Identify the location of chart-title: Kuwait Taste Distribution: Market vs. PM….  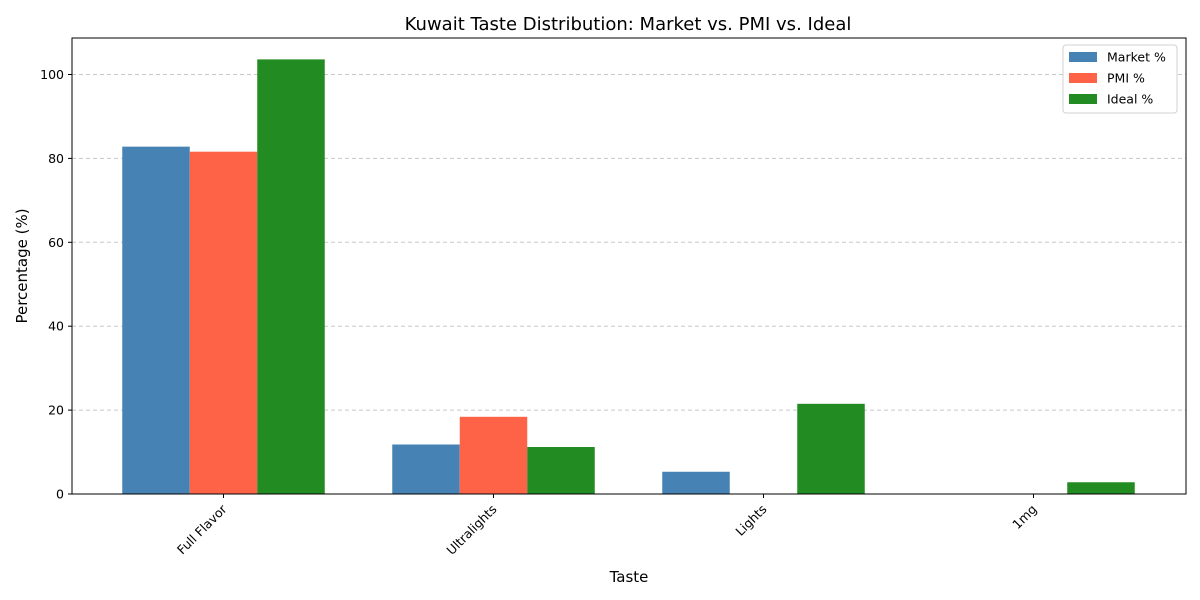
(628, 24).